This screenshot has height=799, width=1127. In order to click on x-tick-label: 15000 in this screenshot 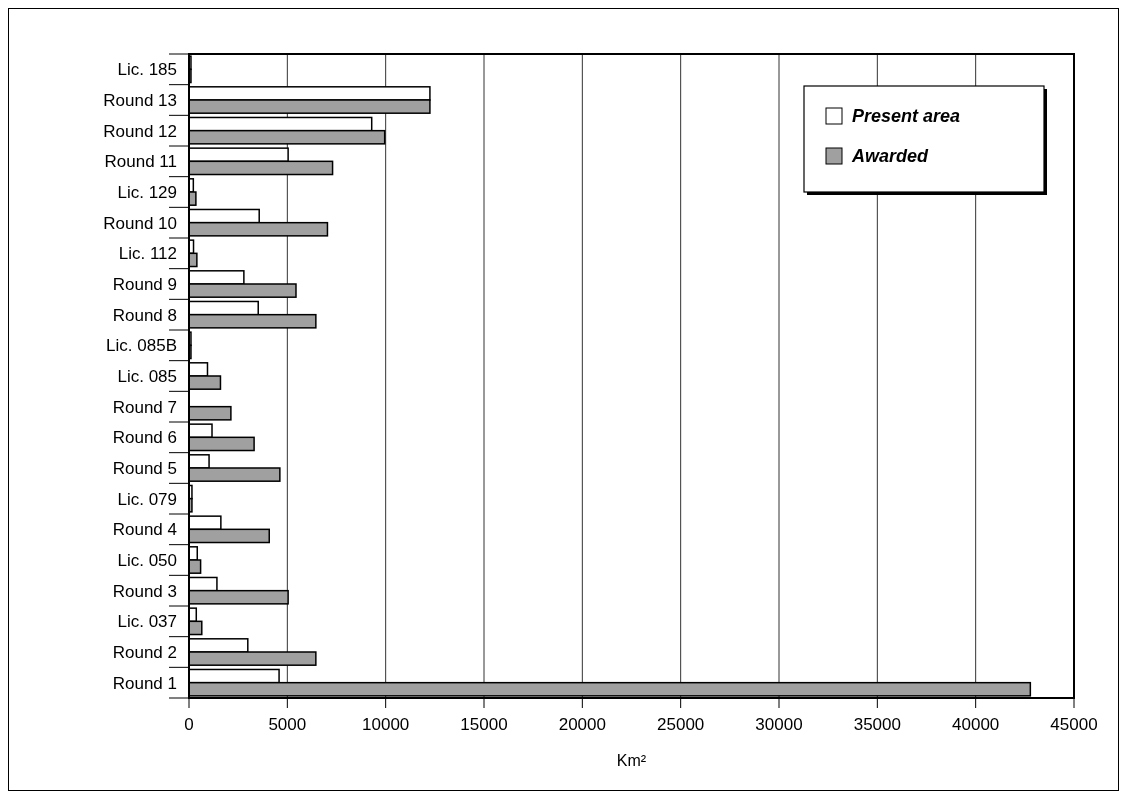, I will do `click(484, 724)`.